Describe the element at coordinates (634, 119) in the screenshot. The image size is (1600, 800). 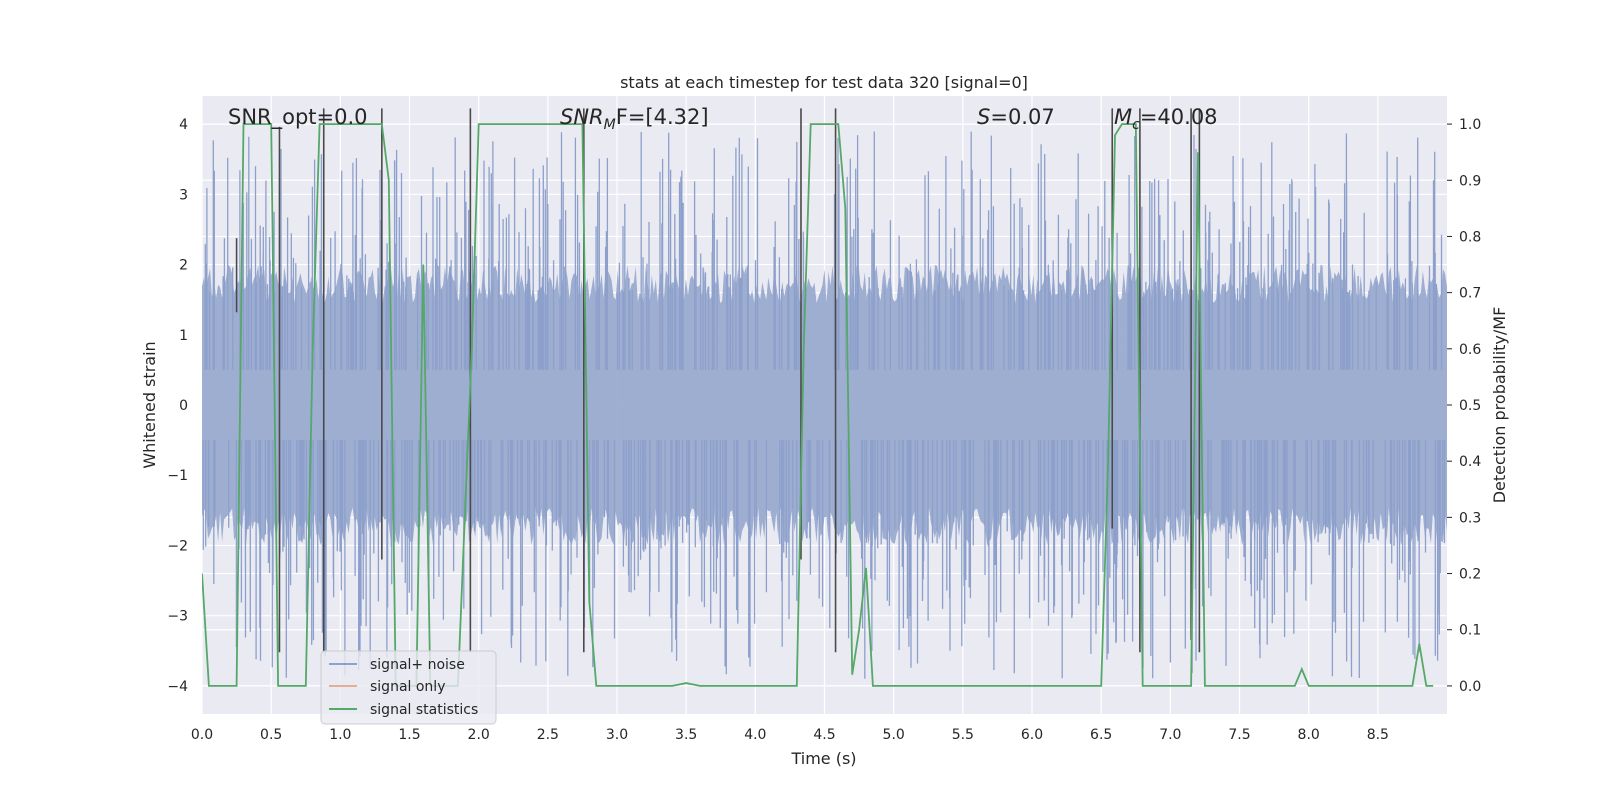
I see `annotation-snr-mf: SNRMF=[4.32]` at that location.